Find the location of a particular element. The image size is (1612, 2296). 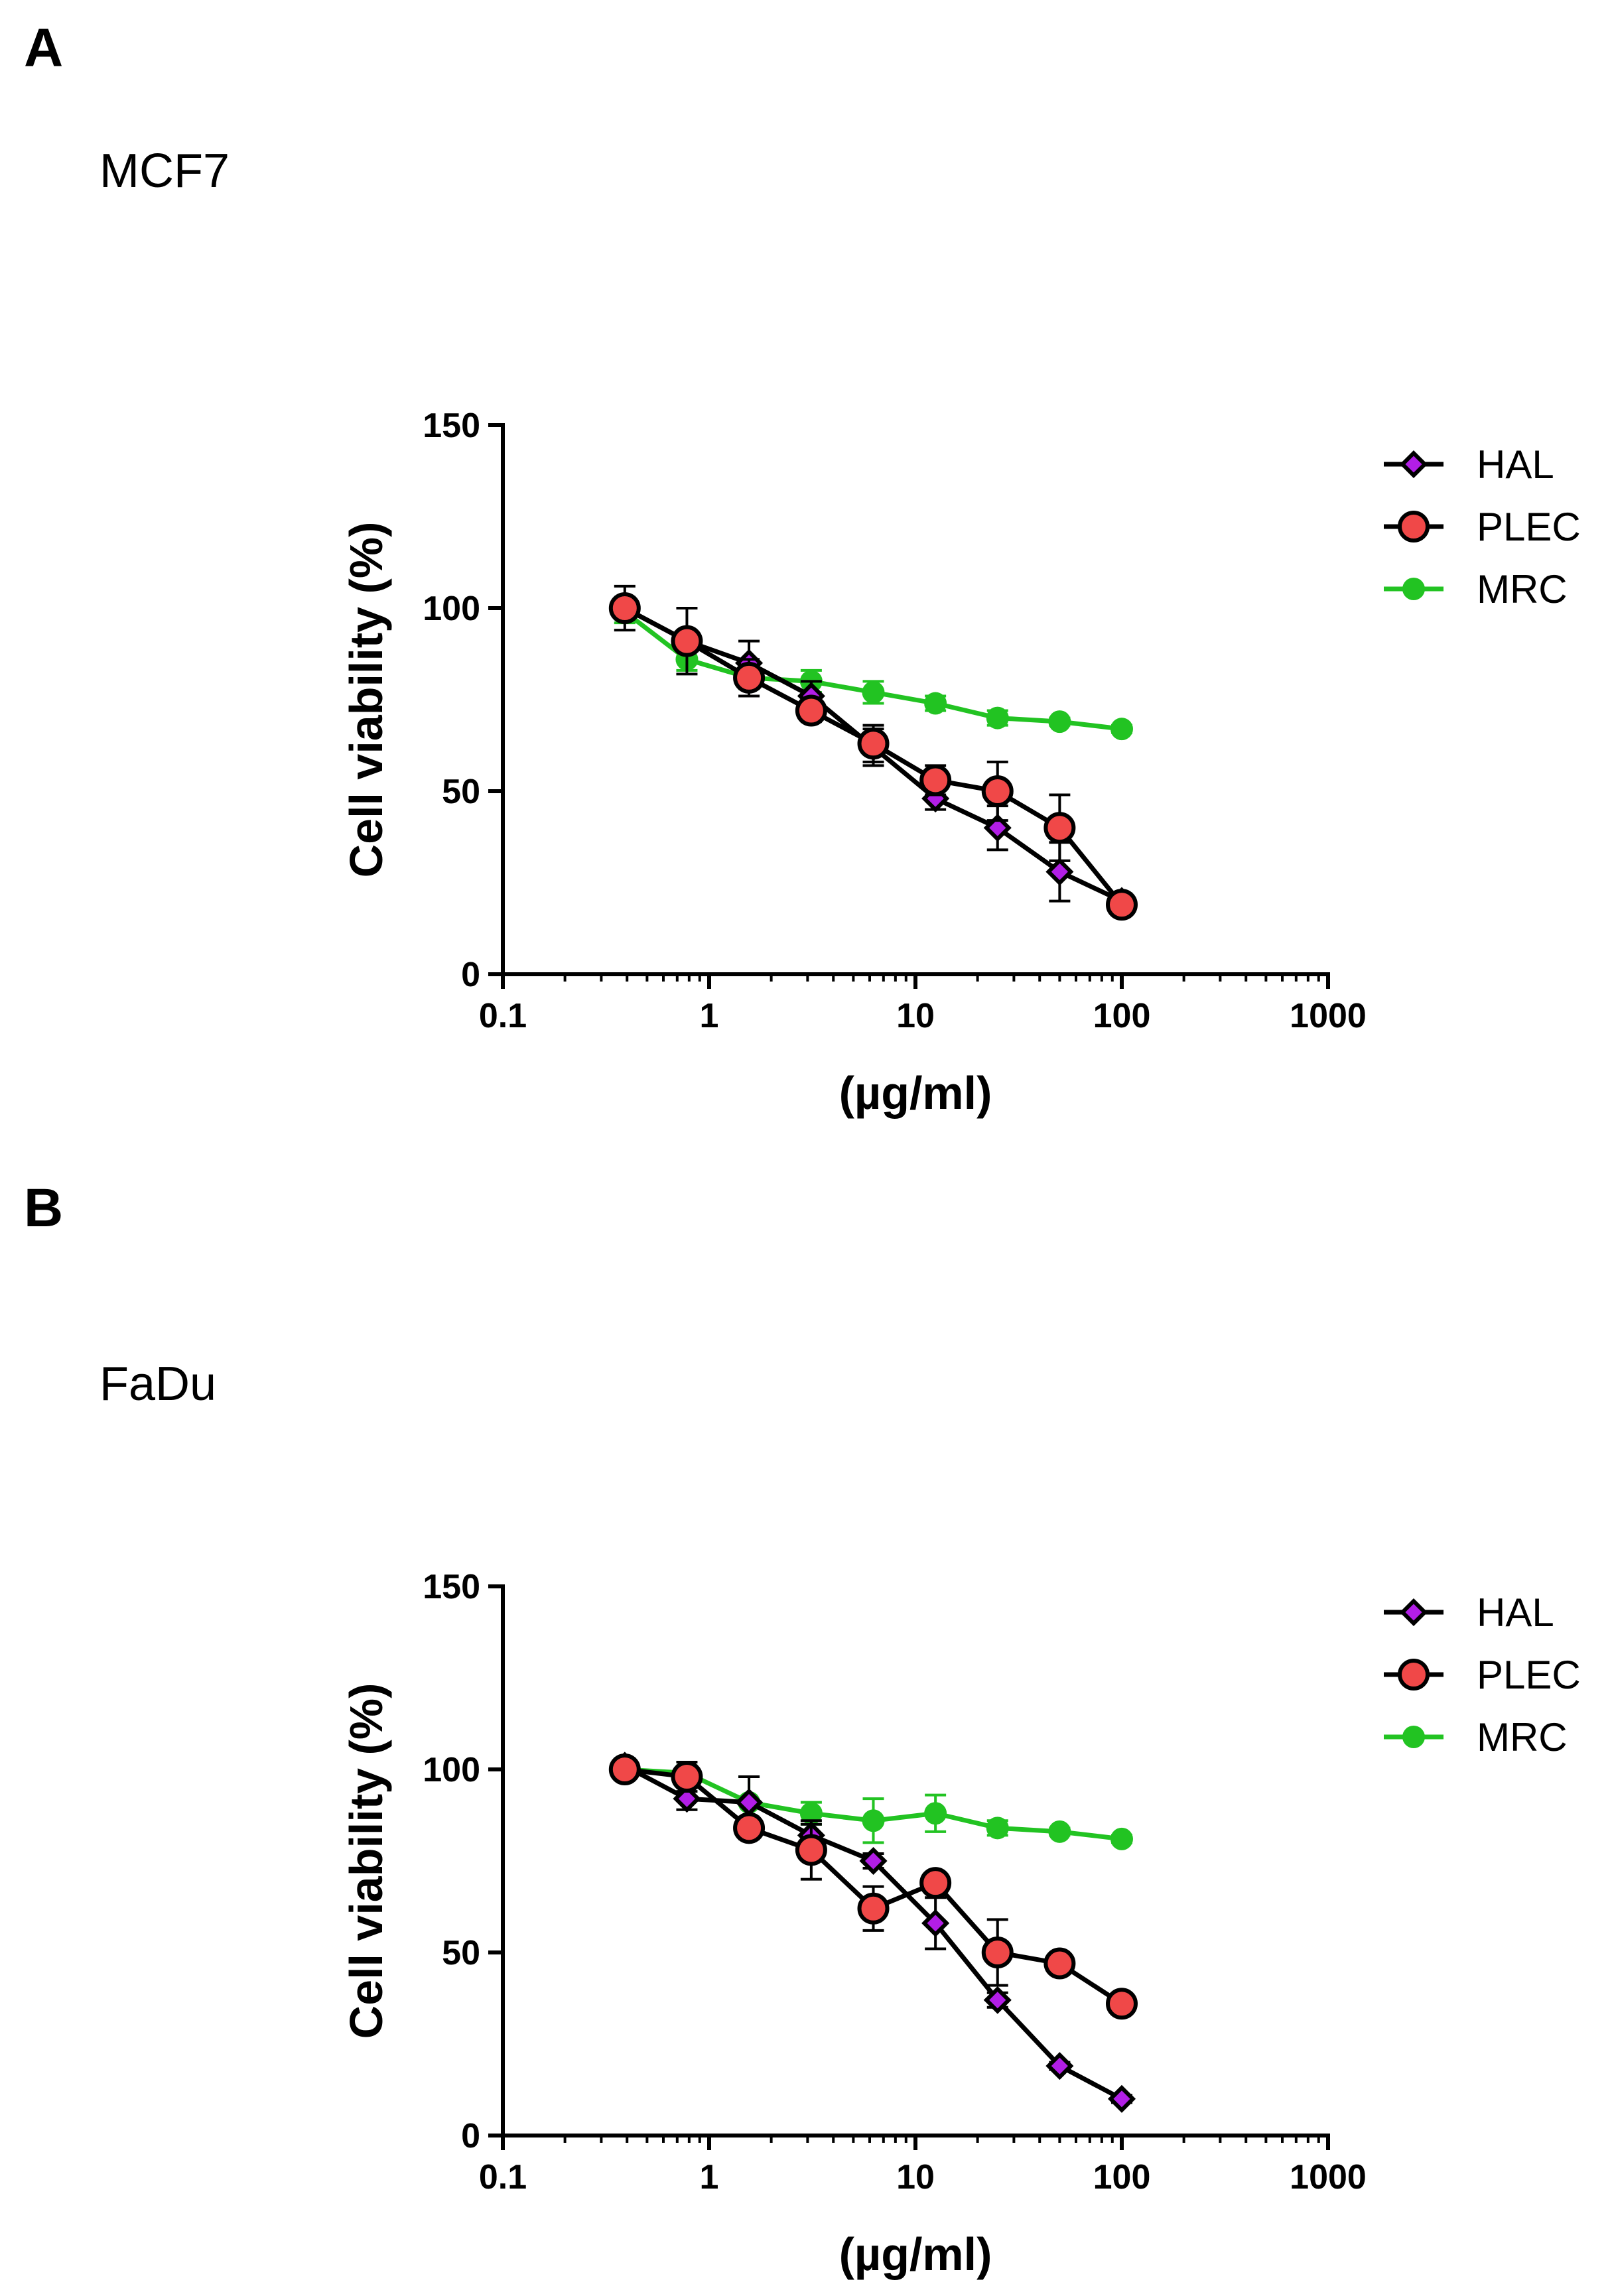

series-line is located at coordinates (872, 671).